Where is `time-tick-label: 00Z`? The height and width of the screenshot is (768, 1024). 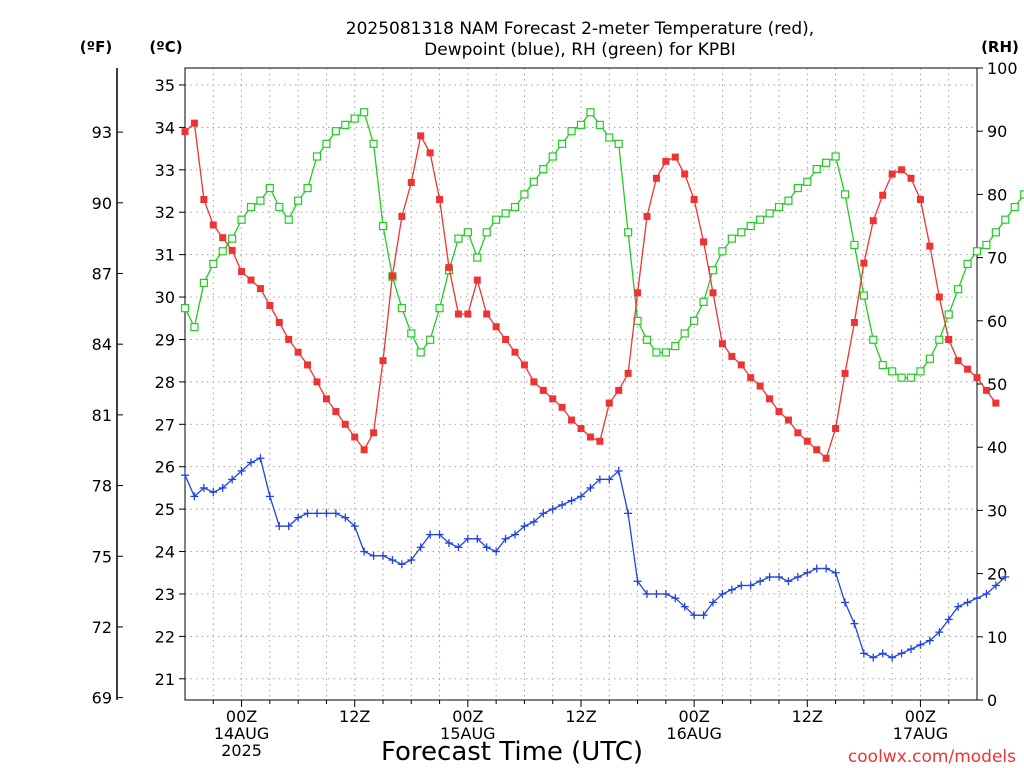
time-tick-label: 00Z is located at coordinates (693, 716).